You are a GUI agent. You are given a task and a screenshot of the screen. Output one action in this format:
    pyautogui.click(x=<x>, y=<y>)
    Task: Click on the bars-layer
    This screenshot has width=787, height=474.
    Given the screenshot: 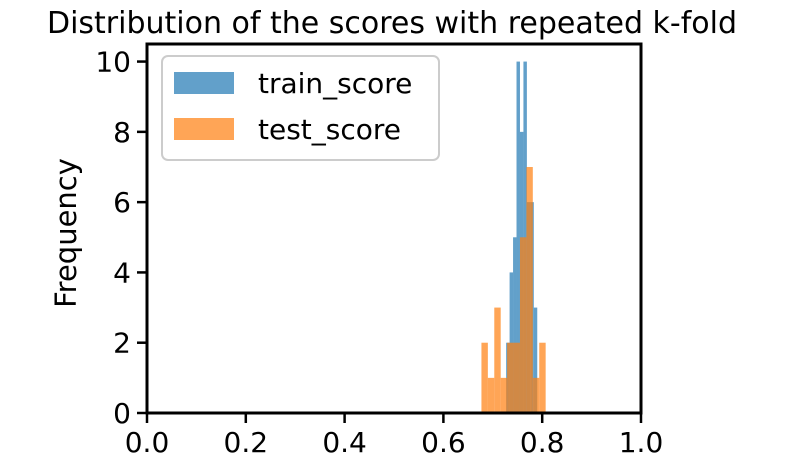 What is the action you would take?
    pyautogui.click(x=513, y=237)
    